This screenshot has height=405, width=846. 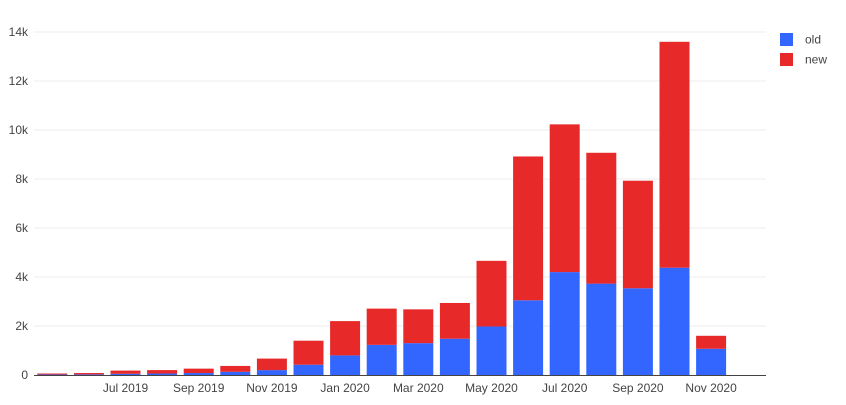 What do you see at coordinates (711, 388) in the screenshot?
I see `x-tick-label: Nov 2020` at bounding box center [711, 388].